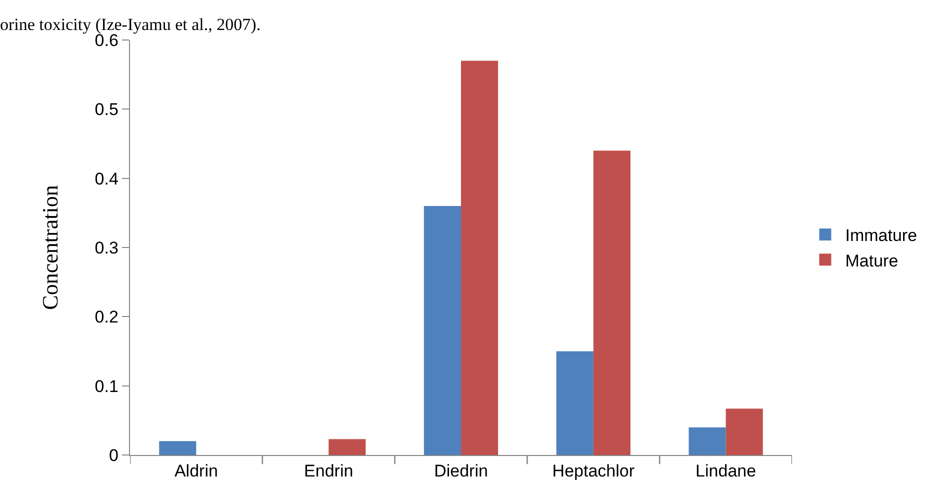 The height and width of the screenshot is (497, 944). I want to click on y-tick-label: 0.2, so click(106, 317).